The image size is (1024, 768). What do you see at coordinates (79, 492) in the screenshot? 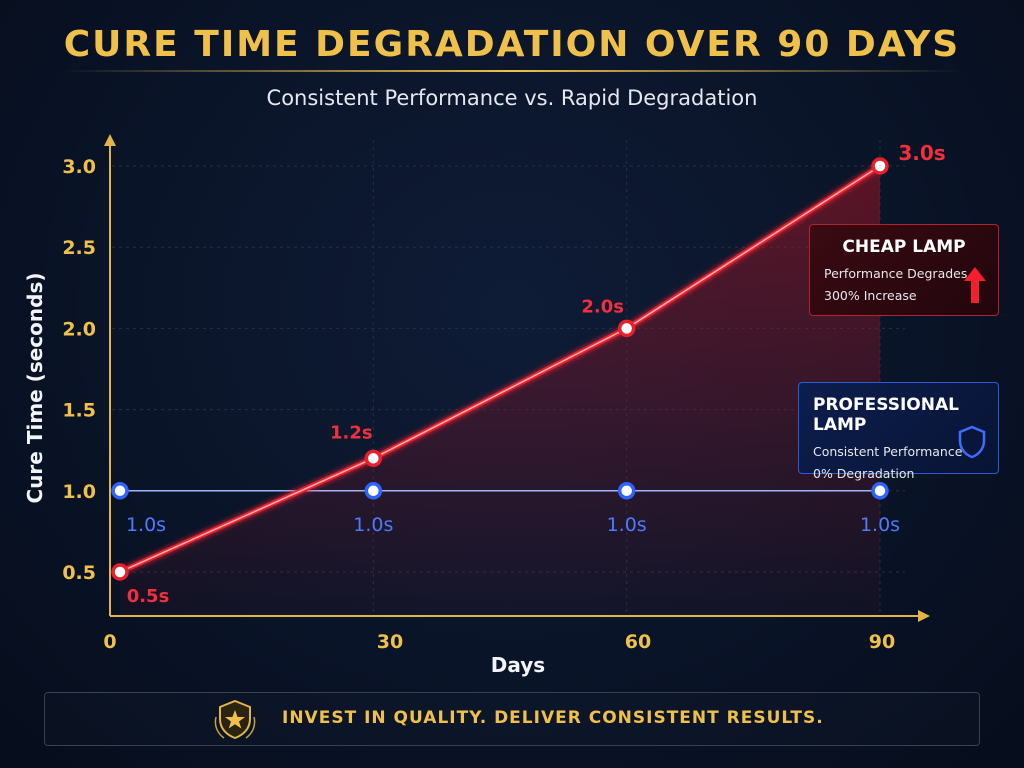
I see `y-tick-label: 1.0` at bounding box center [79, 492].